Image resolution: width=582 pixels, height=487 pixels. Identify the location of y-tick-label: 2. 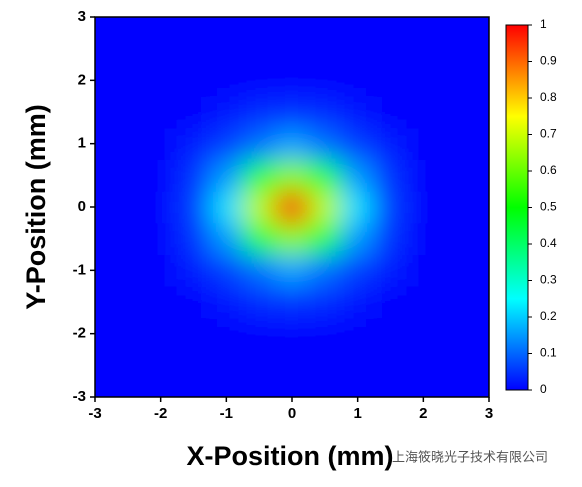
(82, 79).